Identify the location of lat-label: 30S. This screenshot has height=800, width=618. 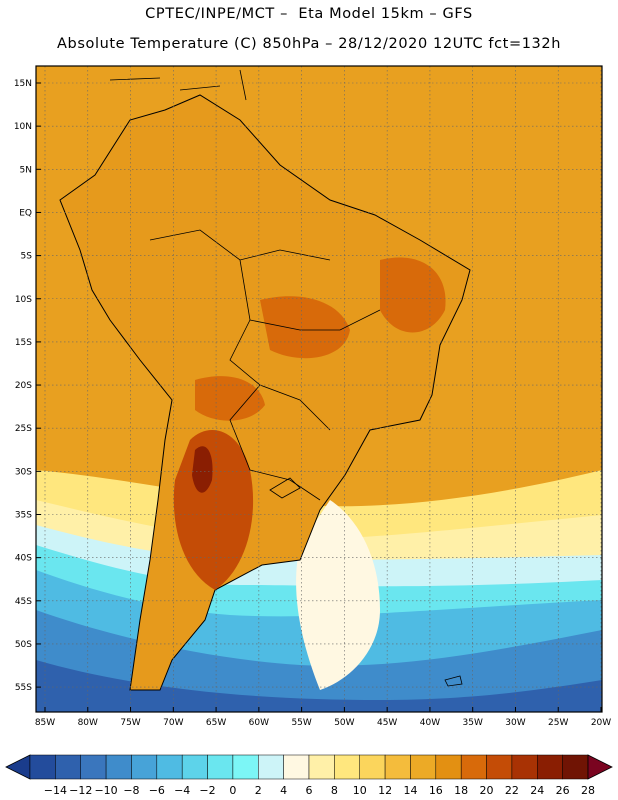
(23, 472).